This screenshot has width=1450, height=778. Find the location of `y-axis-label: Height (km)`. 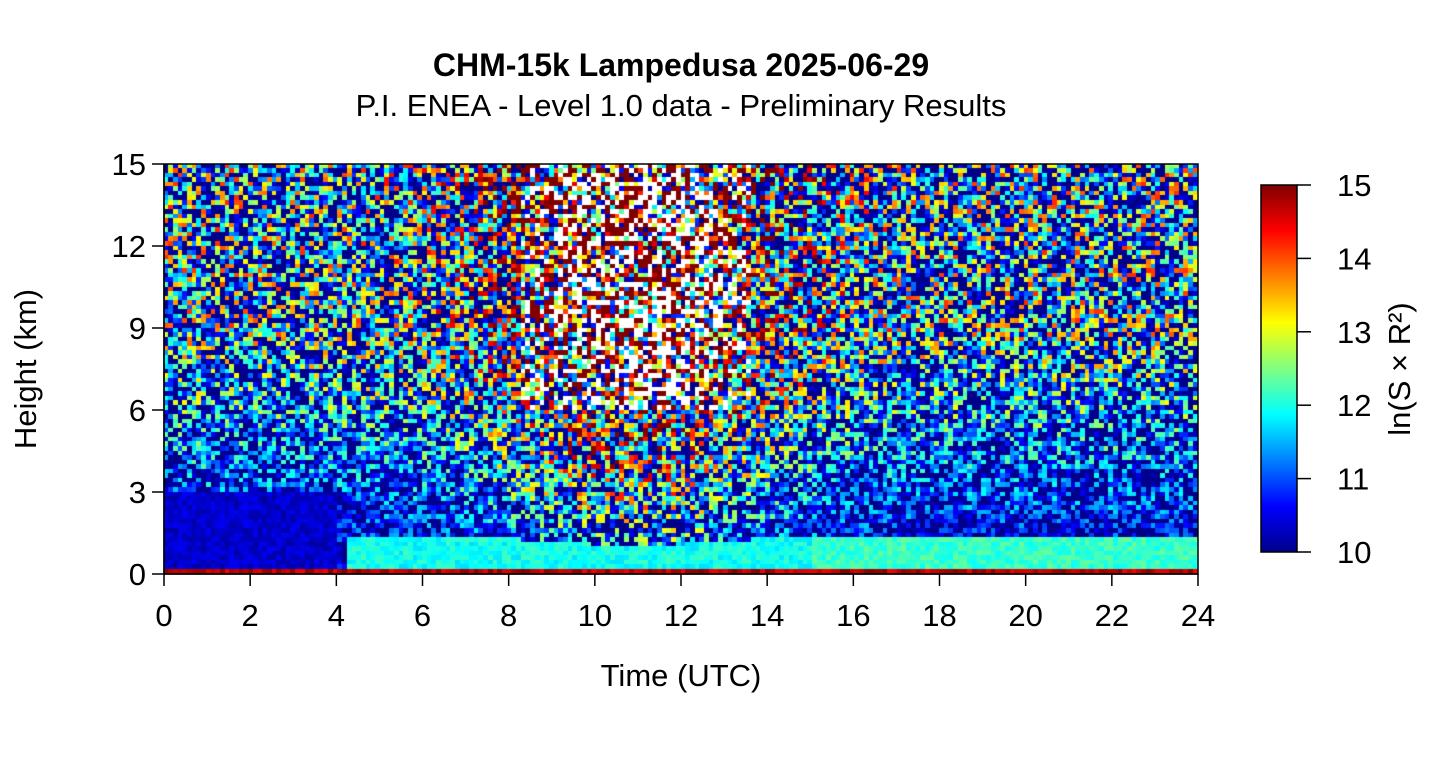

y-axis-label: Height (km) is located at coordinates (25, 369).